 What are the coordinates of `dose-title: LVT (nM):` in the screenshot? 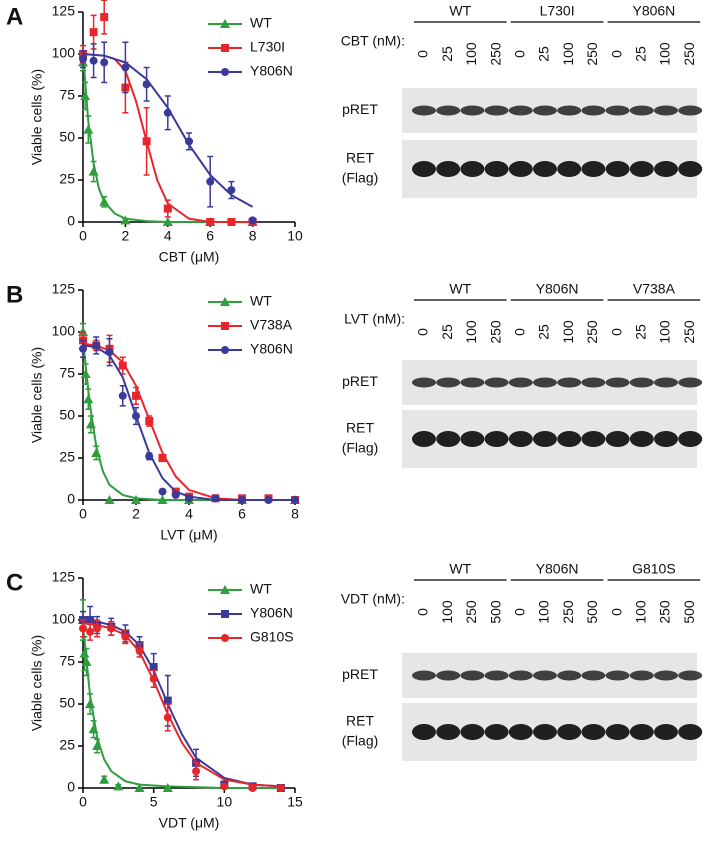 It's located at (374, 319).